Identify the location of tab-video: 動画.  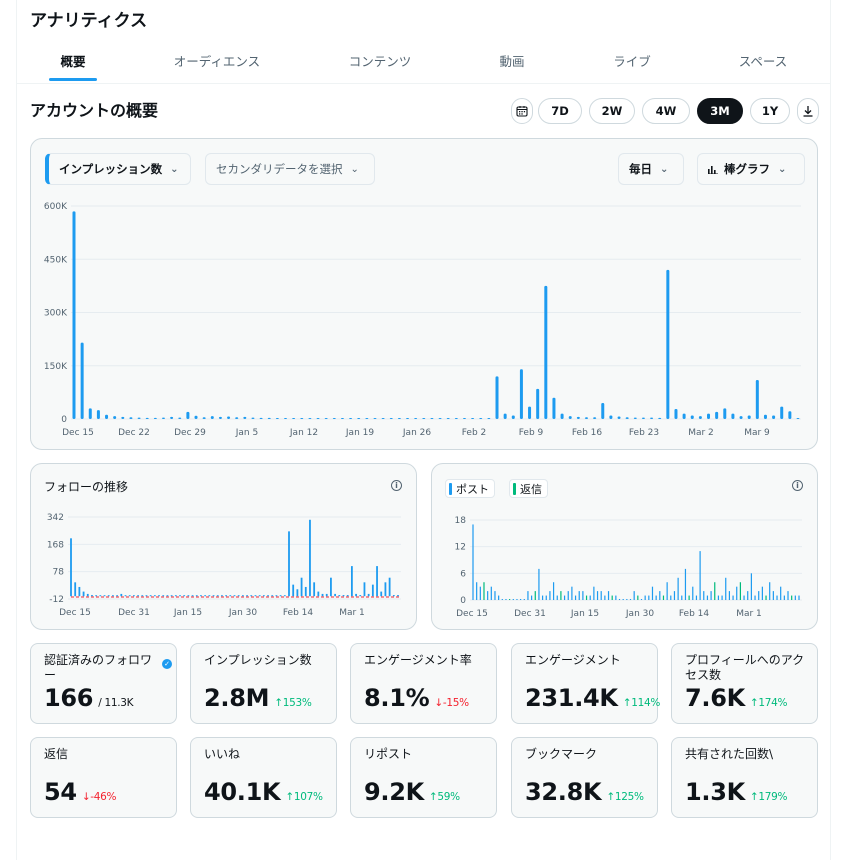
(512, 61).